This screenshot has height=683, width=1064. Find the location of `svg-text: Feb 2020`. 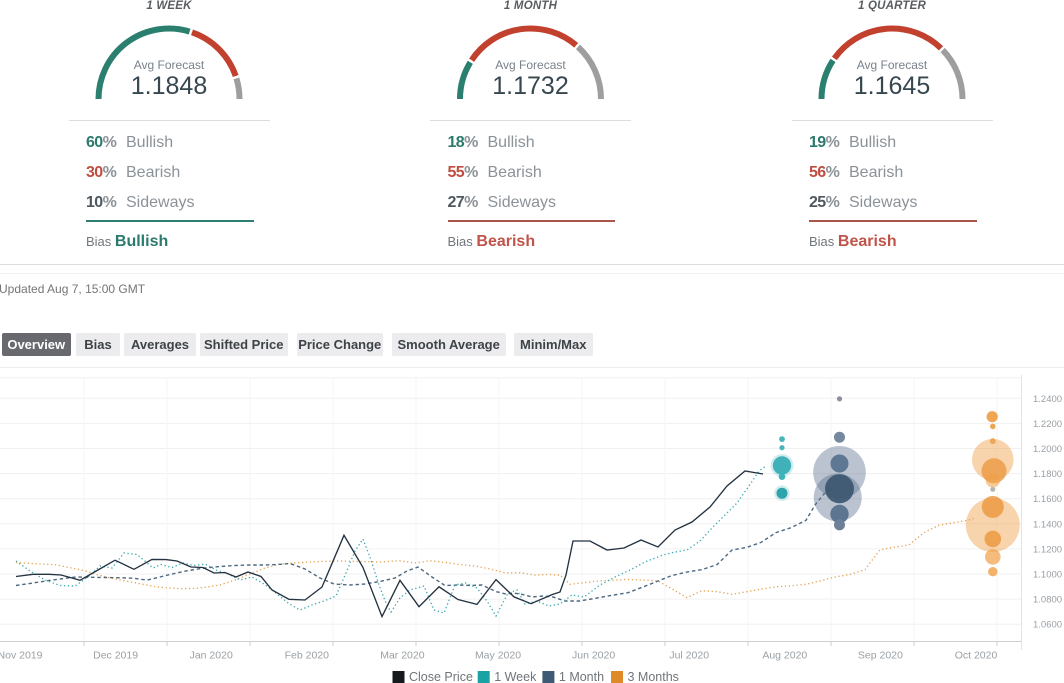

svg-text: Feb 2020 is located at coordinates (307, 656).